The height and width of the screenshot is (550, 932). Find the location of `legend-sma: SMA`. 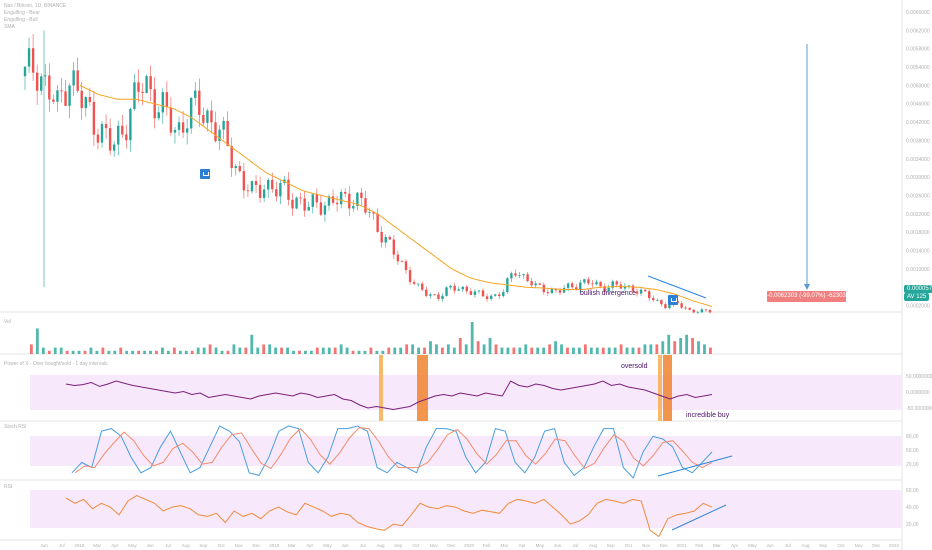

legend-sma: SMA is located at coordinates (9, 27).